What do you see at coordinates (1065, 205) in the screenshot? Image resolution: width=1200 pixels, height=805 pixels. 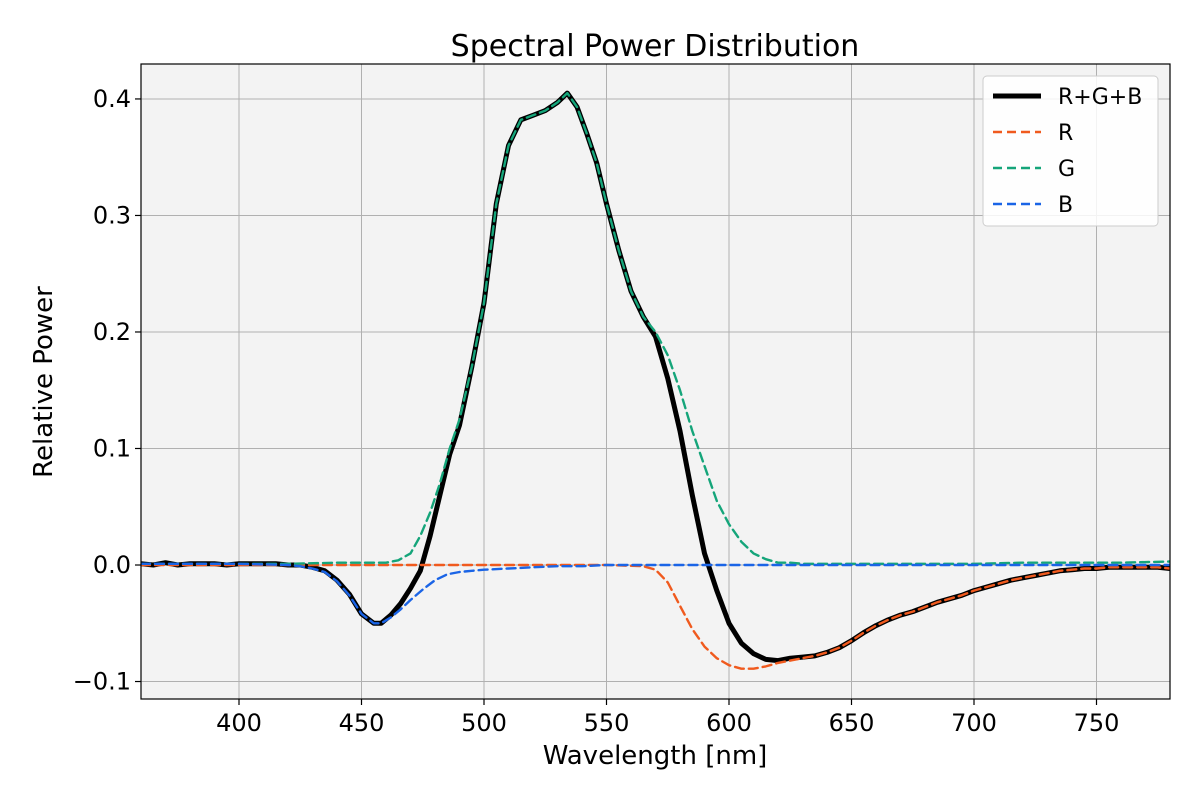 I see `legend-label: B` at bounding box center [1065, 205].